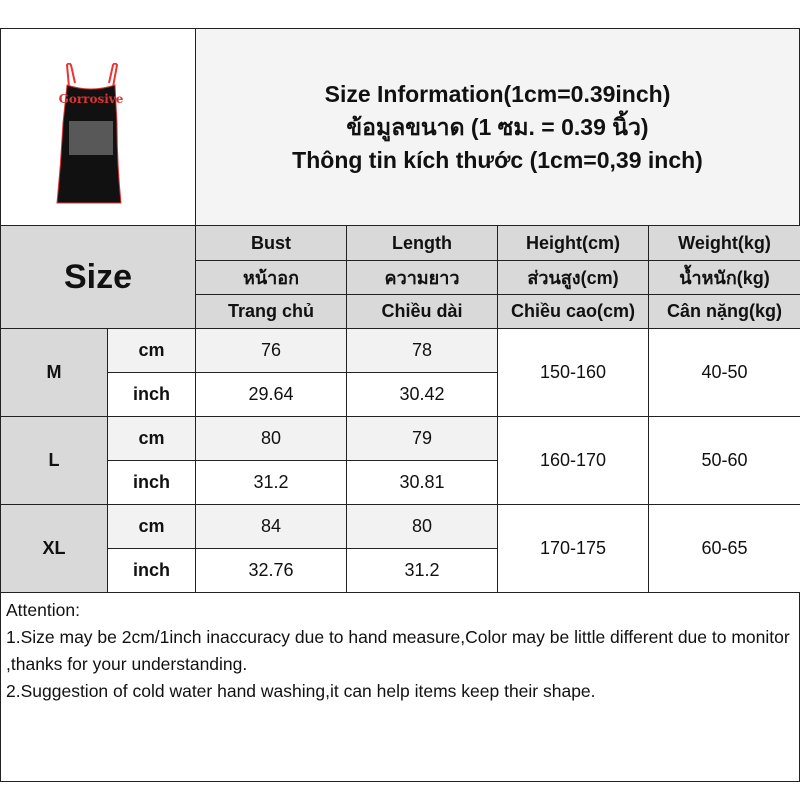 The width and height of the screenshot is (800, 800). Describe the element at coordinates (54, 548) in the screenshot. I see `size-label: XL` at that location.